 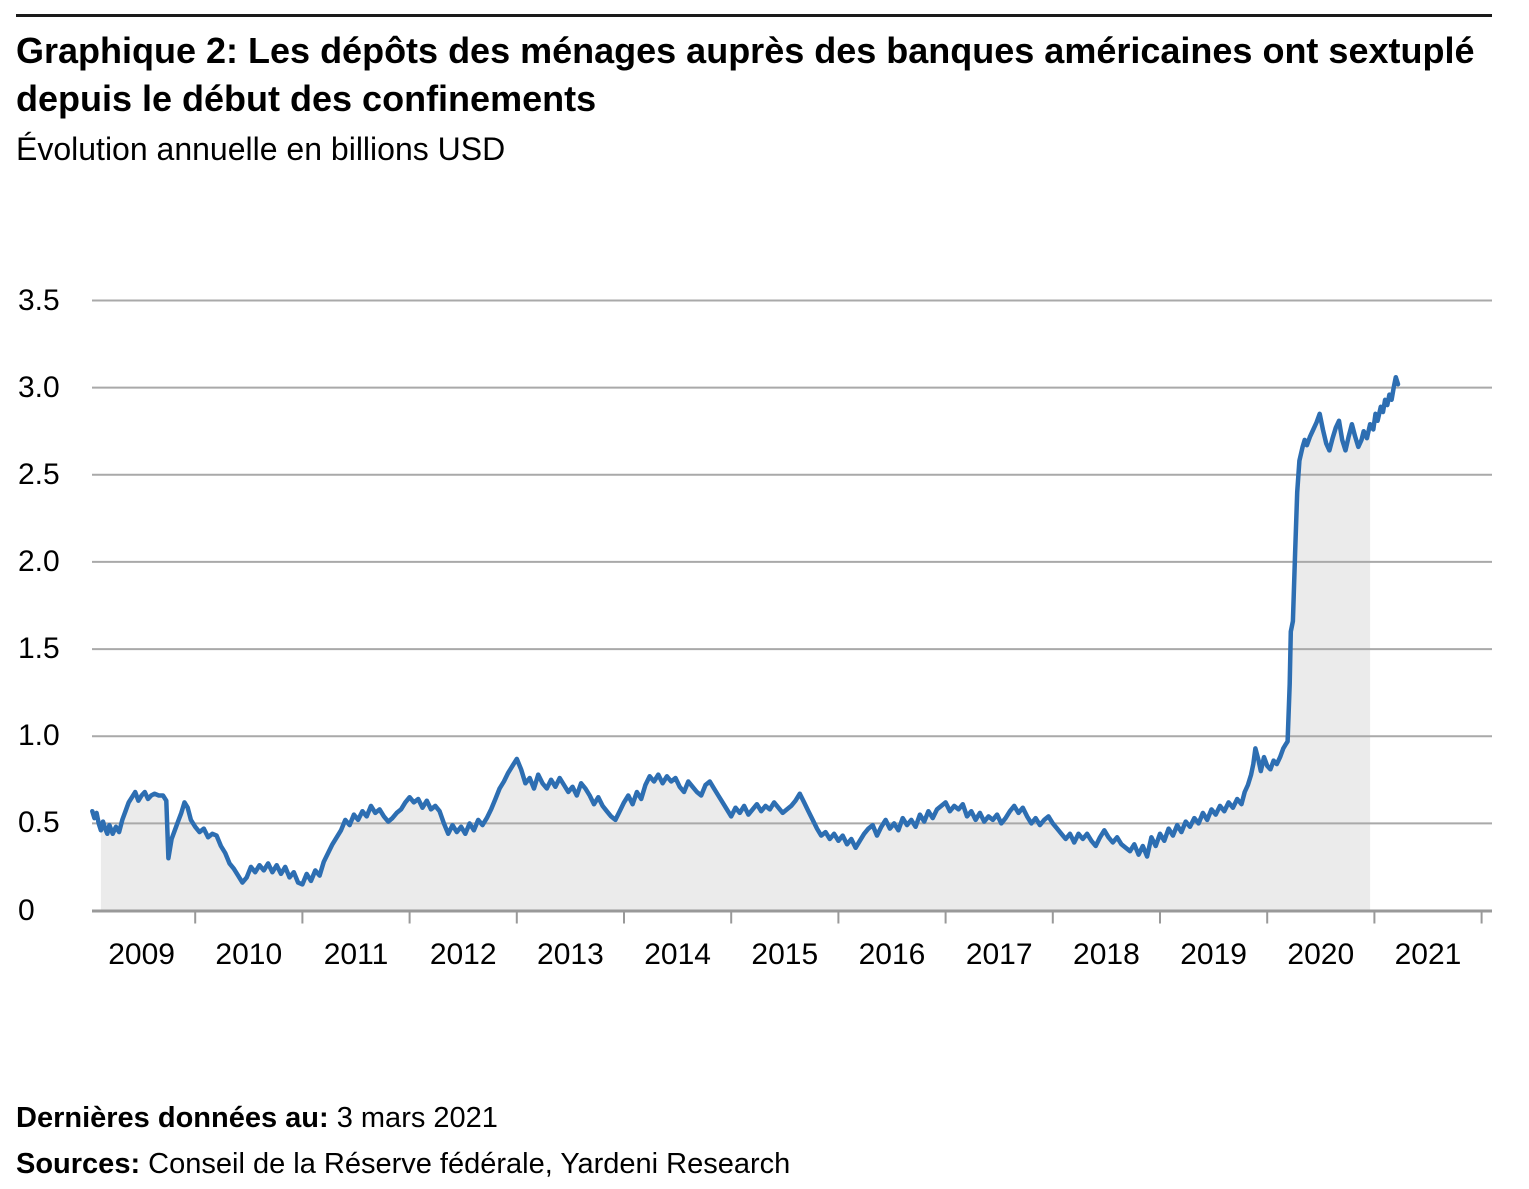 What do you see at coordinates (417, 1118) in the screenshot?
I see `last-data-value: 3 mars 2021` at bounding box center [417, 1118].